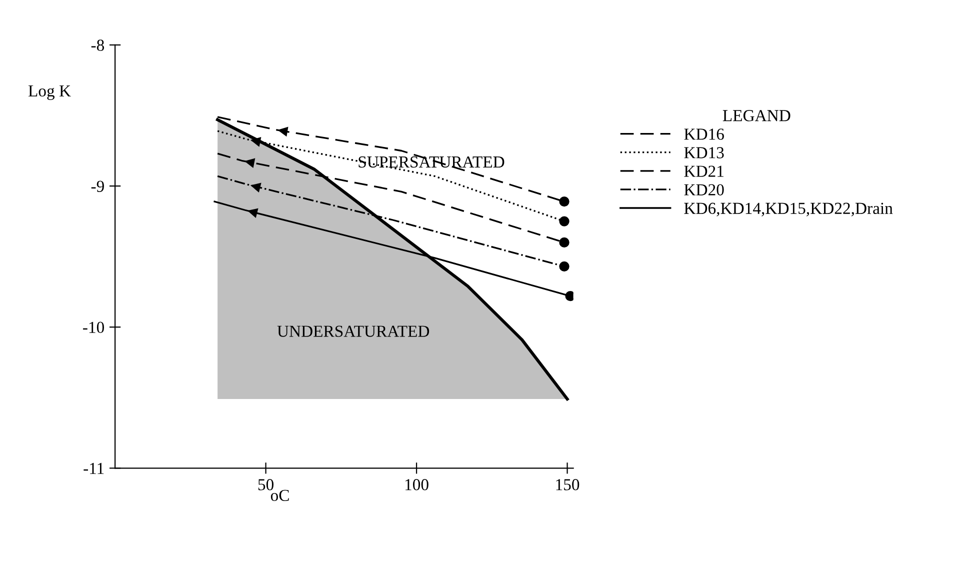 This screenshot has height=562, width=975. Describe the element at coordinates (266, 484) in the screenshot. I see `x-tick-label: 50` at that location.